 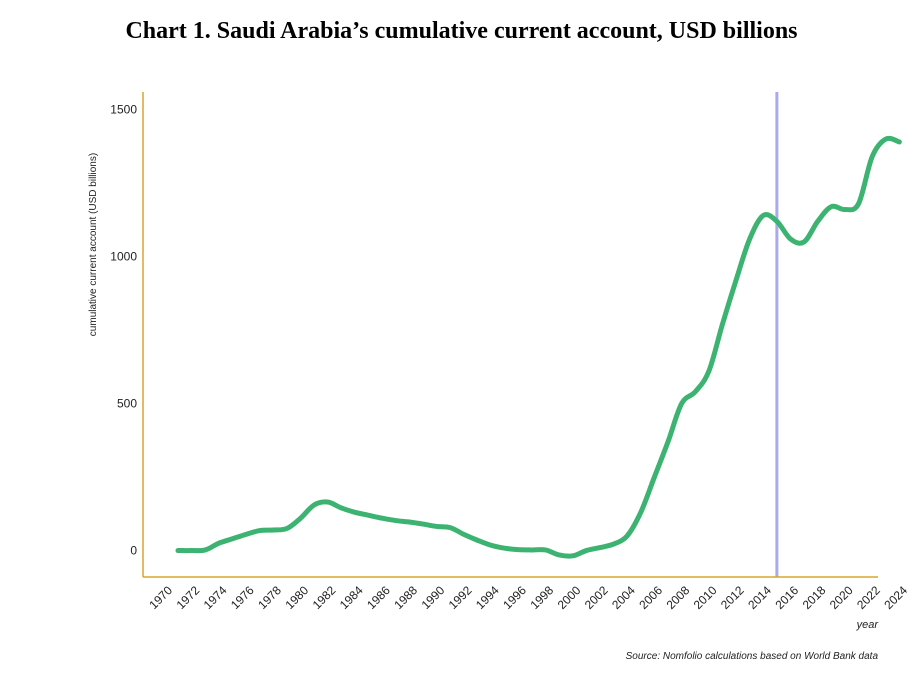 I want to click on y-tick-label: 500, so click(x=127, y=404).